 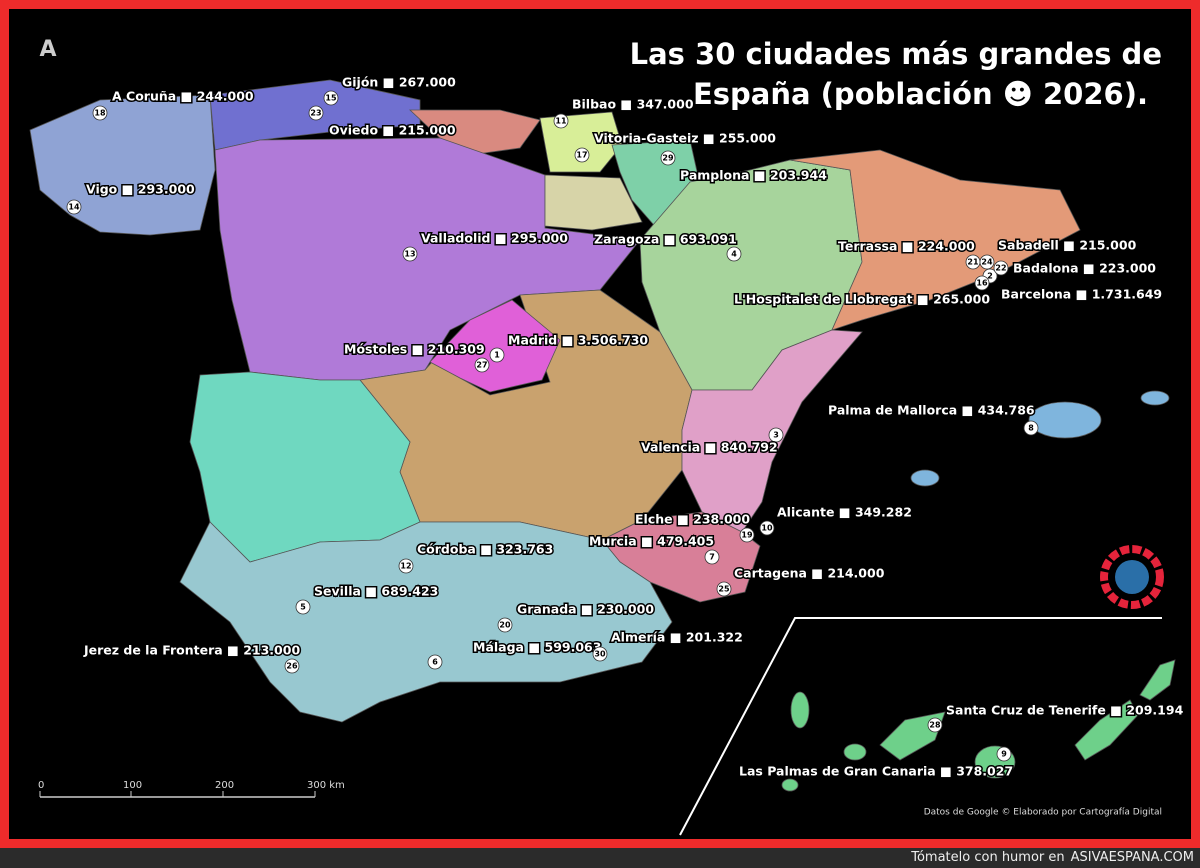 I want to click on city-label: Elche ■ 238.000, so click(x=692, y=519).